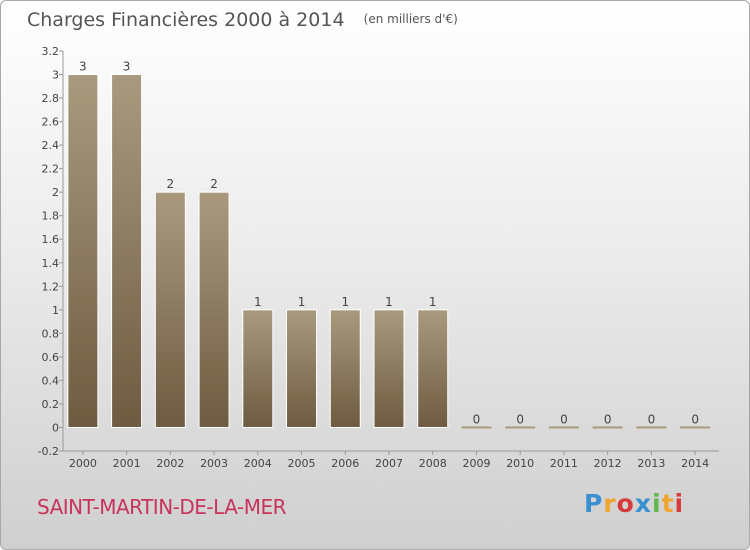 The image size is (750, 550). Describe the element at coordinates (55, 310) in the screenshot. I see `y-tick-label: 1` at that location.